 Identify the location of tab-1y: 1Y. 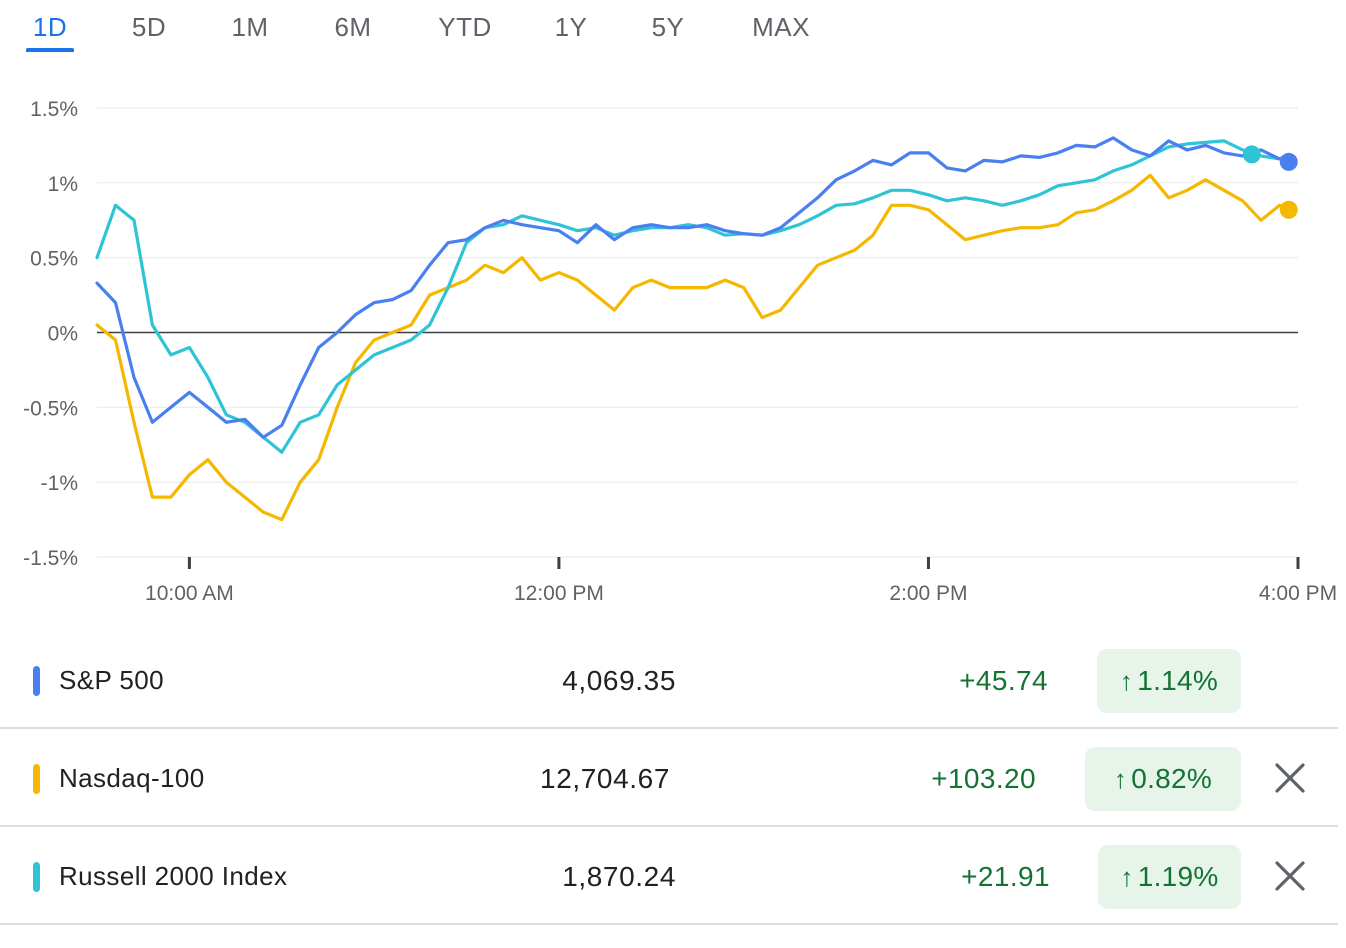
(571, 27).